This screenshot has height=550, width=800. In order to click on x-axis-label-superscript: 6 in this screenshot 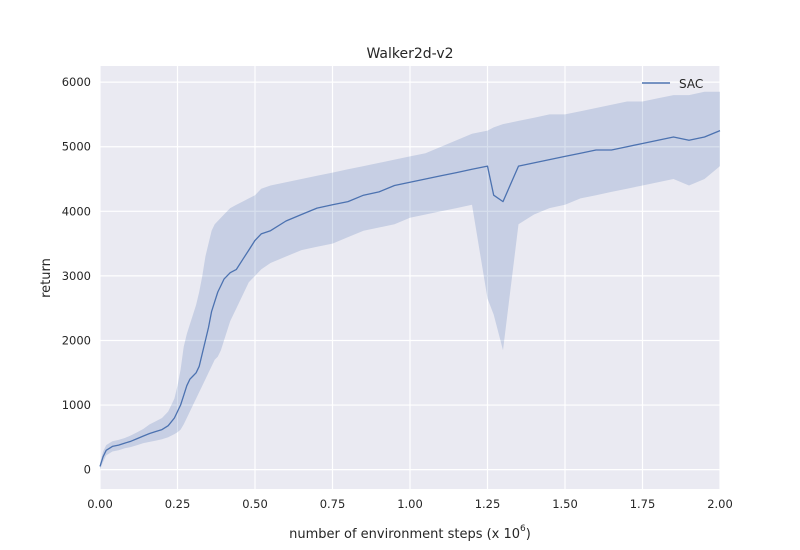, I will do `click(523, 529)`.